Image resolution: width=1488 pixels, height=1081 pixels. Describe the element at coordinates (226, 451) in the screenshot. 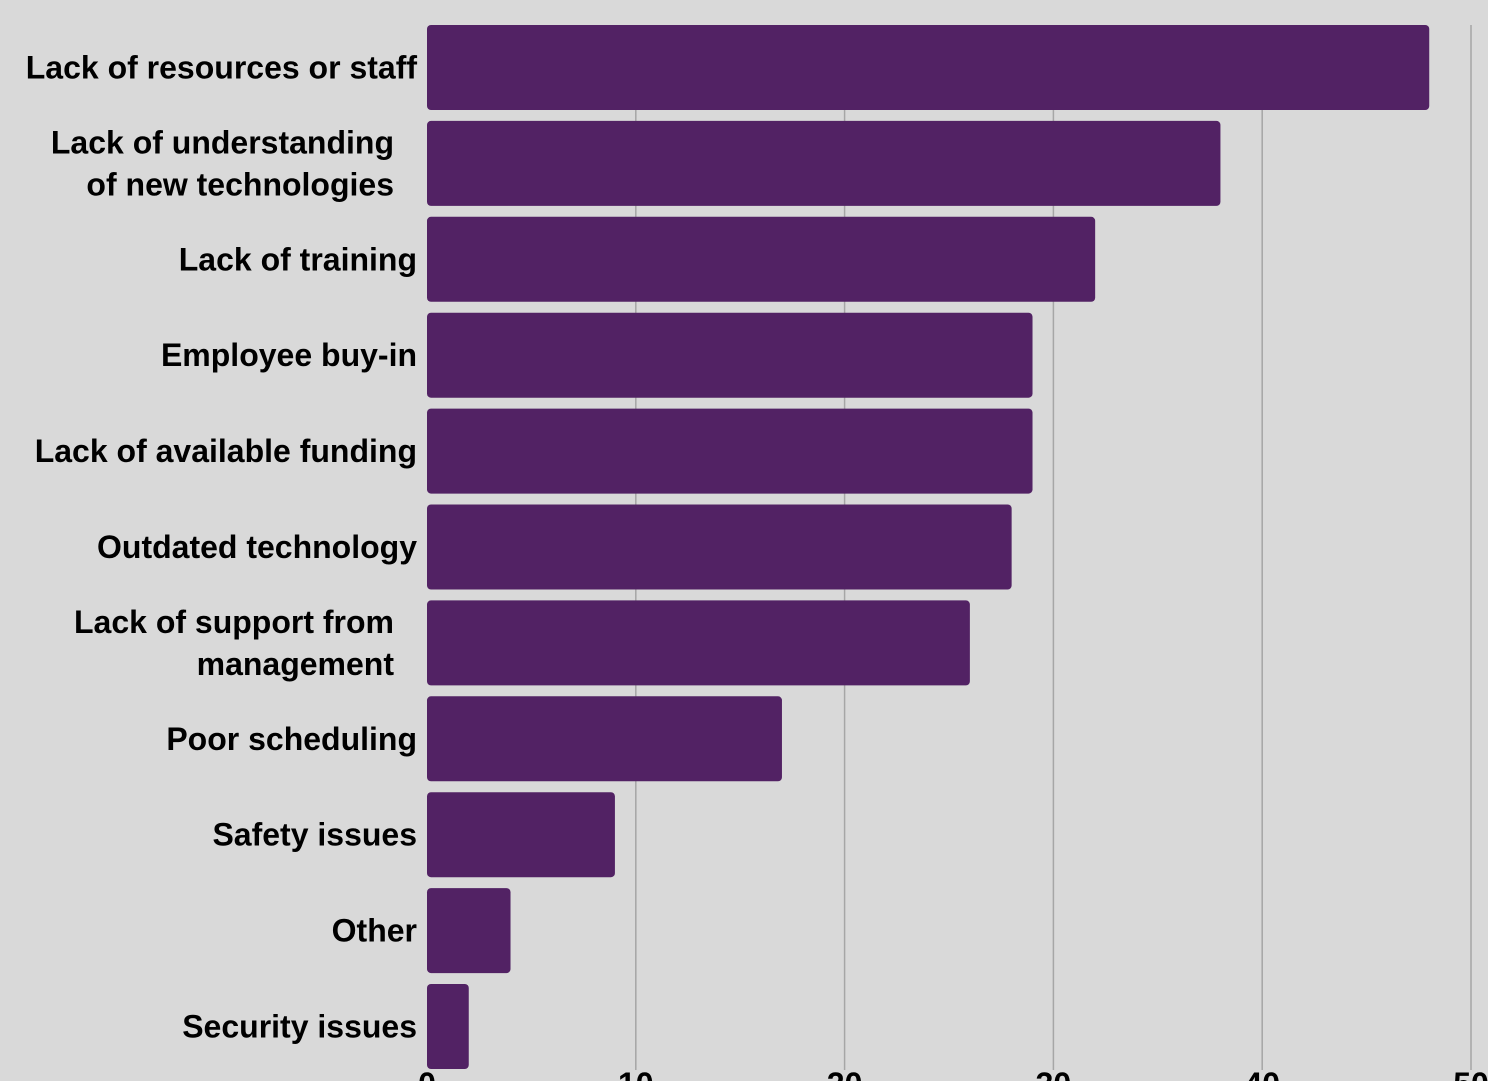

I see `category-label: Lack of available funding` at that location.